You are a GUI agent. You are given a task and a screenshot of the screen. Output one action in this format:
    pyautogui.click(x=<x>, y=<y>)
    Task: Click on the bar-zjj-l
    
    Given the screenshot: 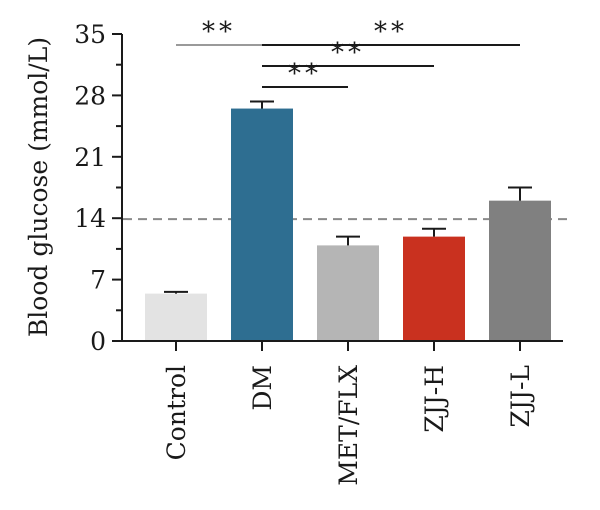 What is the action you would take?
    pyautogui.click(x=520, y=270)
    